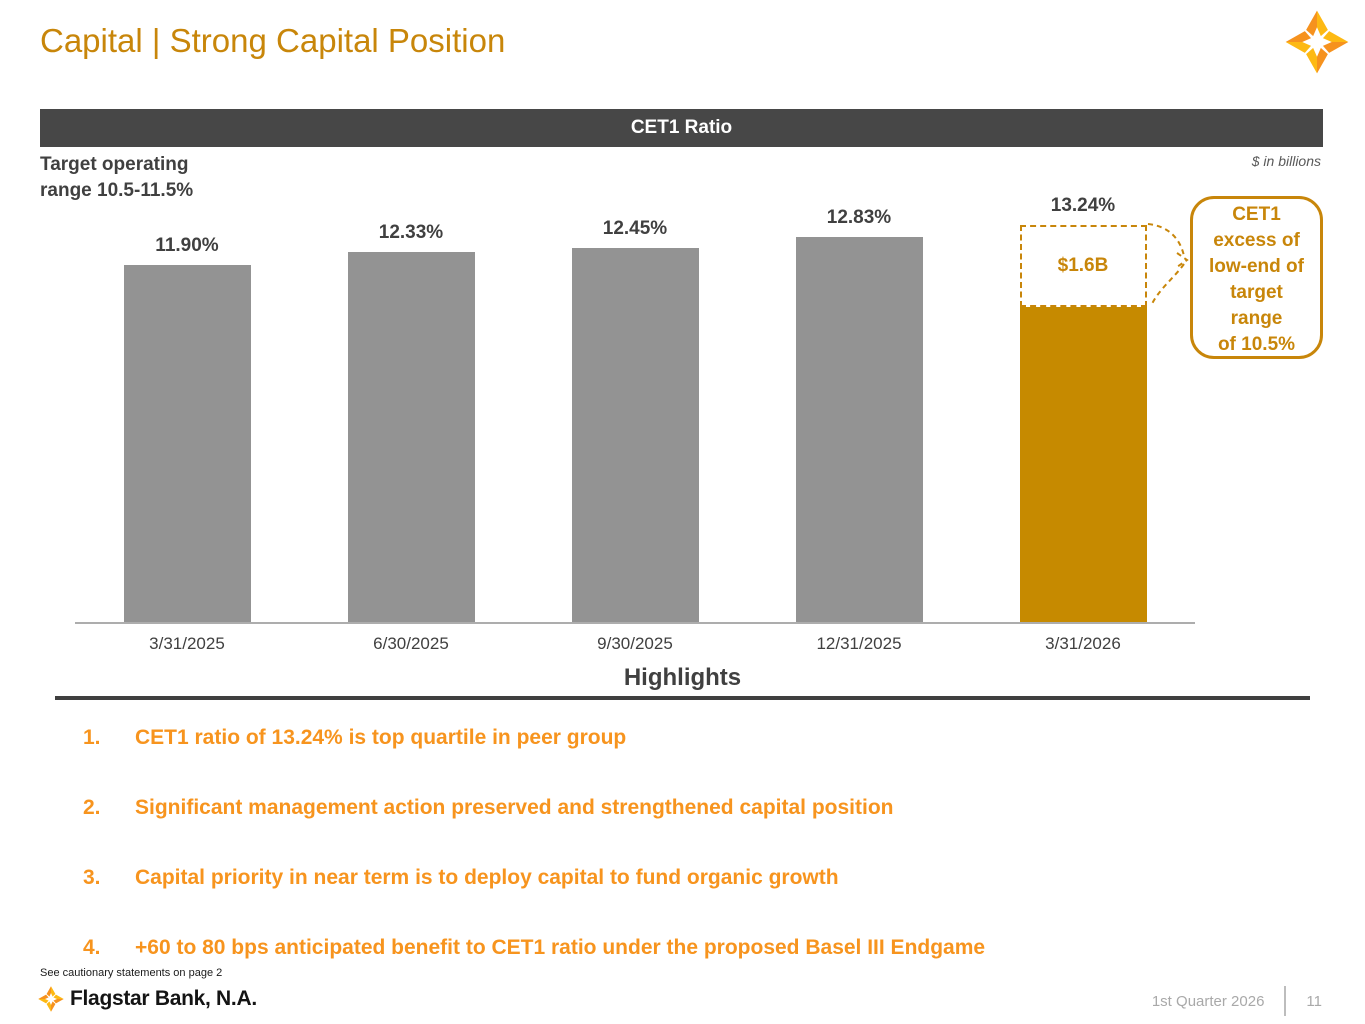 This screenshot has height=1024, width=1365. I want to click on chart-title-banner: CET1 Ratio, so click(681, 128).